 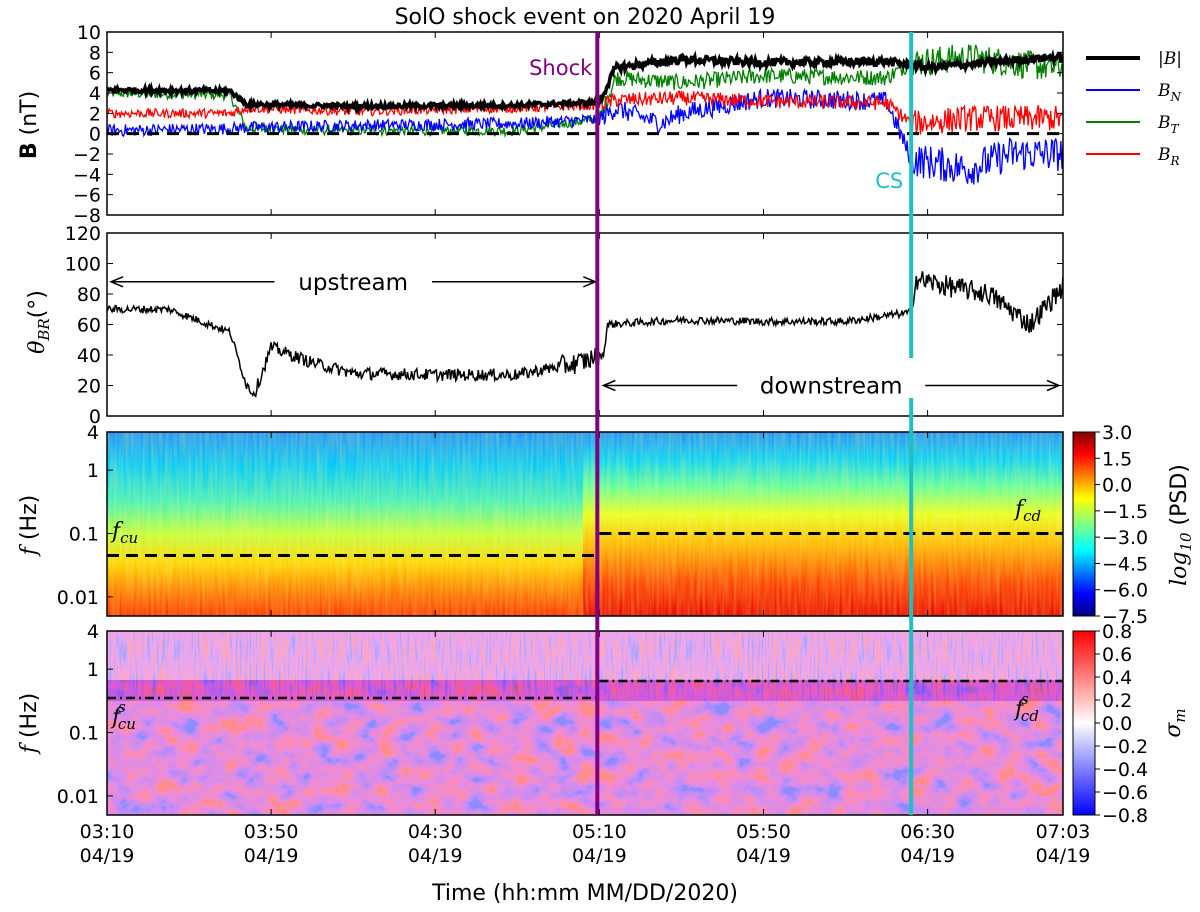 What do you see at coordinates (89, 326) in the screenshot?
I see `theta-y-tick: 60` at bounding box center [89, 326].